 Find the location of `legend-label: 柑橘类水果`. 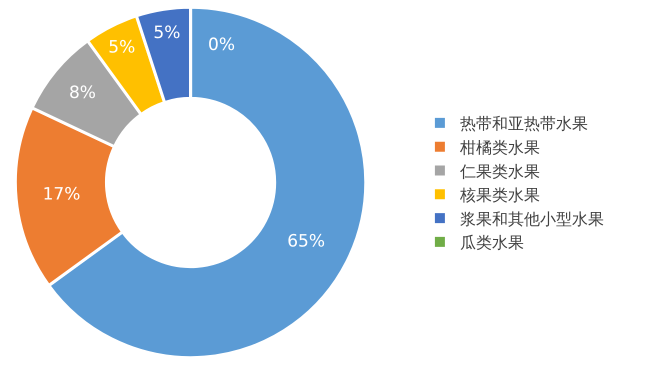

legend-label: 柑橘类水果 is located at coordinates (499, 147).